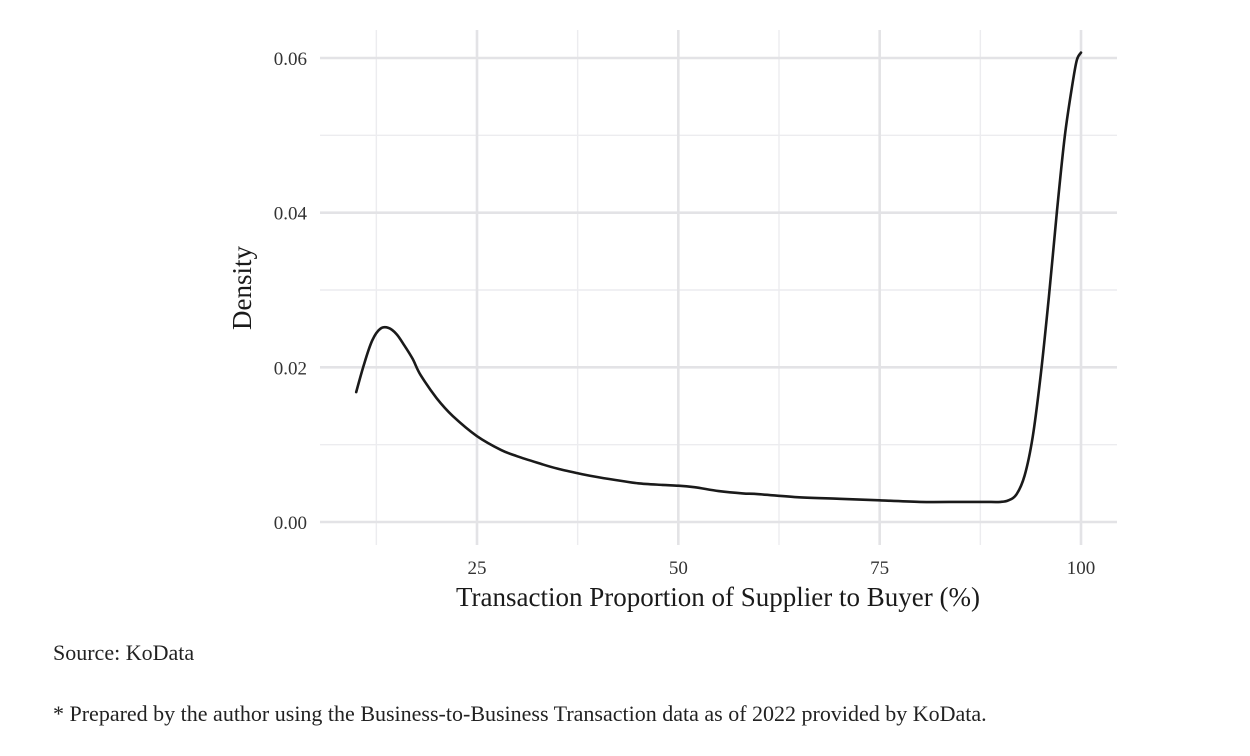 The height and width of the screenshot is (756, 1250). What do you see at coordinates (782, 568) in the screenshot?
I see `x-axis-tick-labels: 25 50 75 100` at bounding box center [782, 568].